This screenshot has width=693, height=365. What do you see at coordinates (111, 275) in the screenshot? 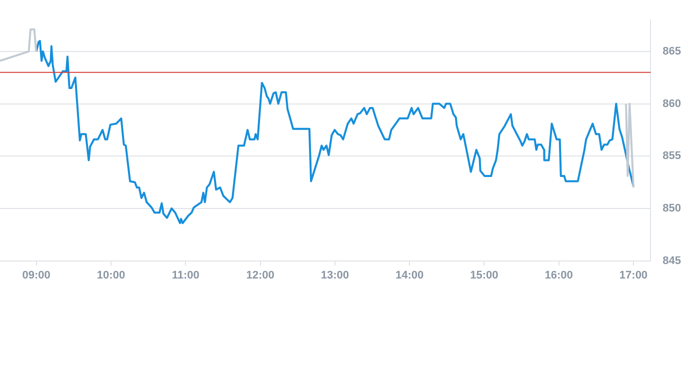
I see `x-tick-label: 10:00` at bounding box center [111, 275].